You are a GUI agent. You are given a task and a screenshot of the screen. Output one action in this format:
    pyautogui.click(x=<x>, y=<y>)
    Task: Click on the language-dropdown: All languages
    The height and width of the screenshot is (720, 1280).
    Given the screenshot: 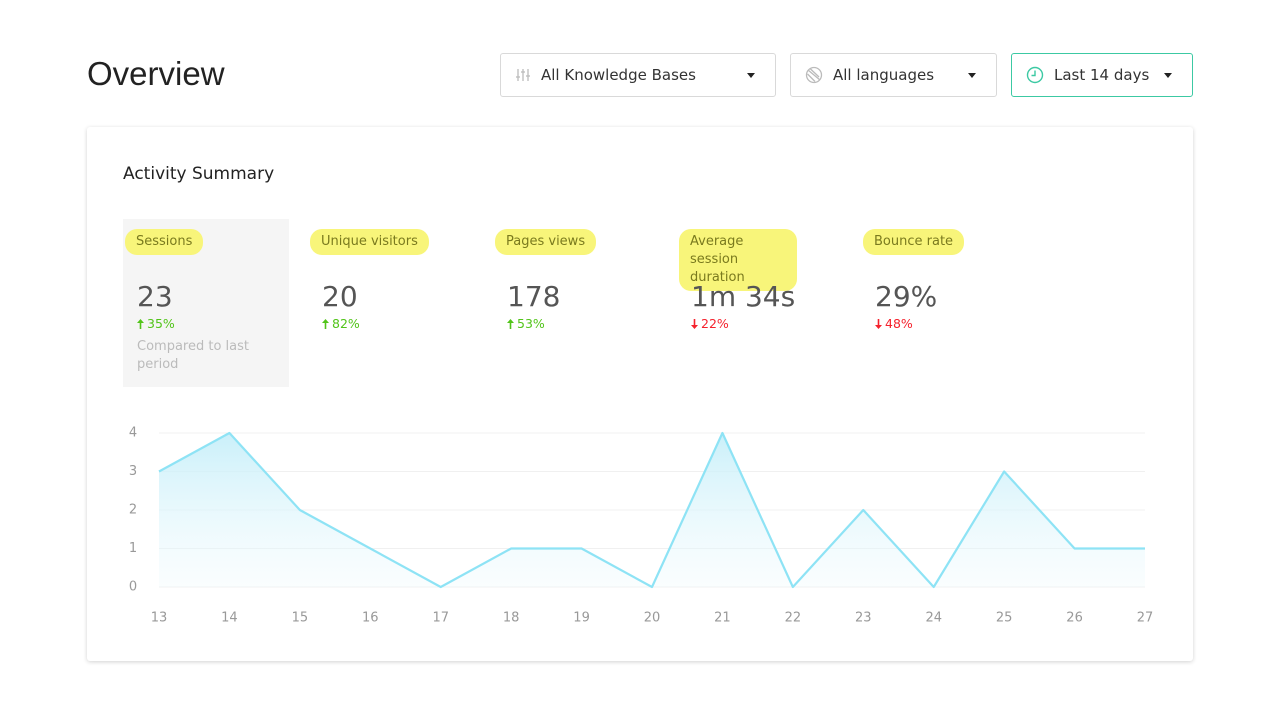 What is the action you would take?
    pyautogui.click(x=893, y=75)
    